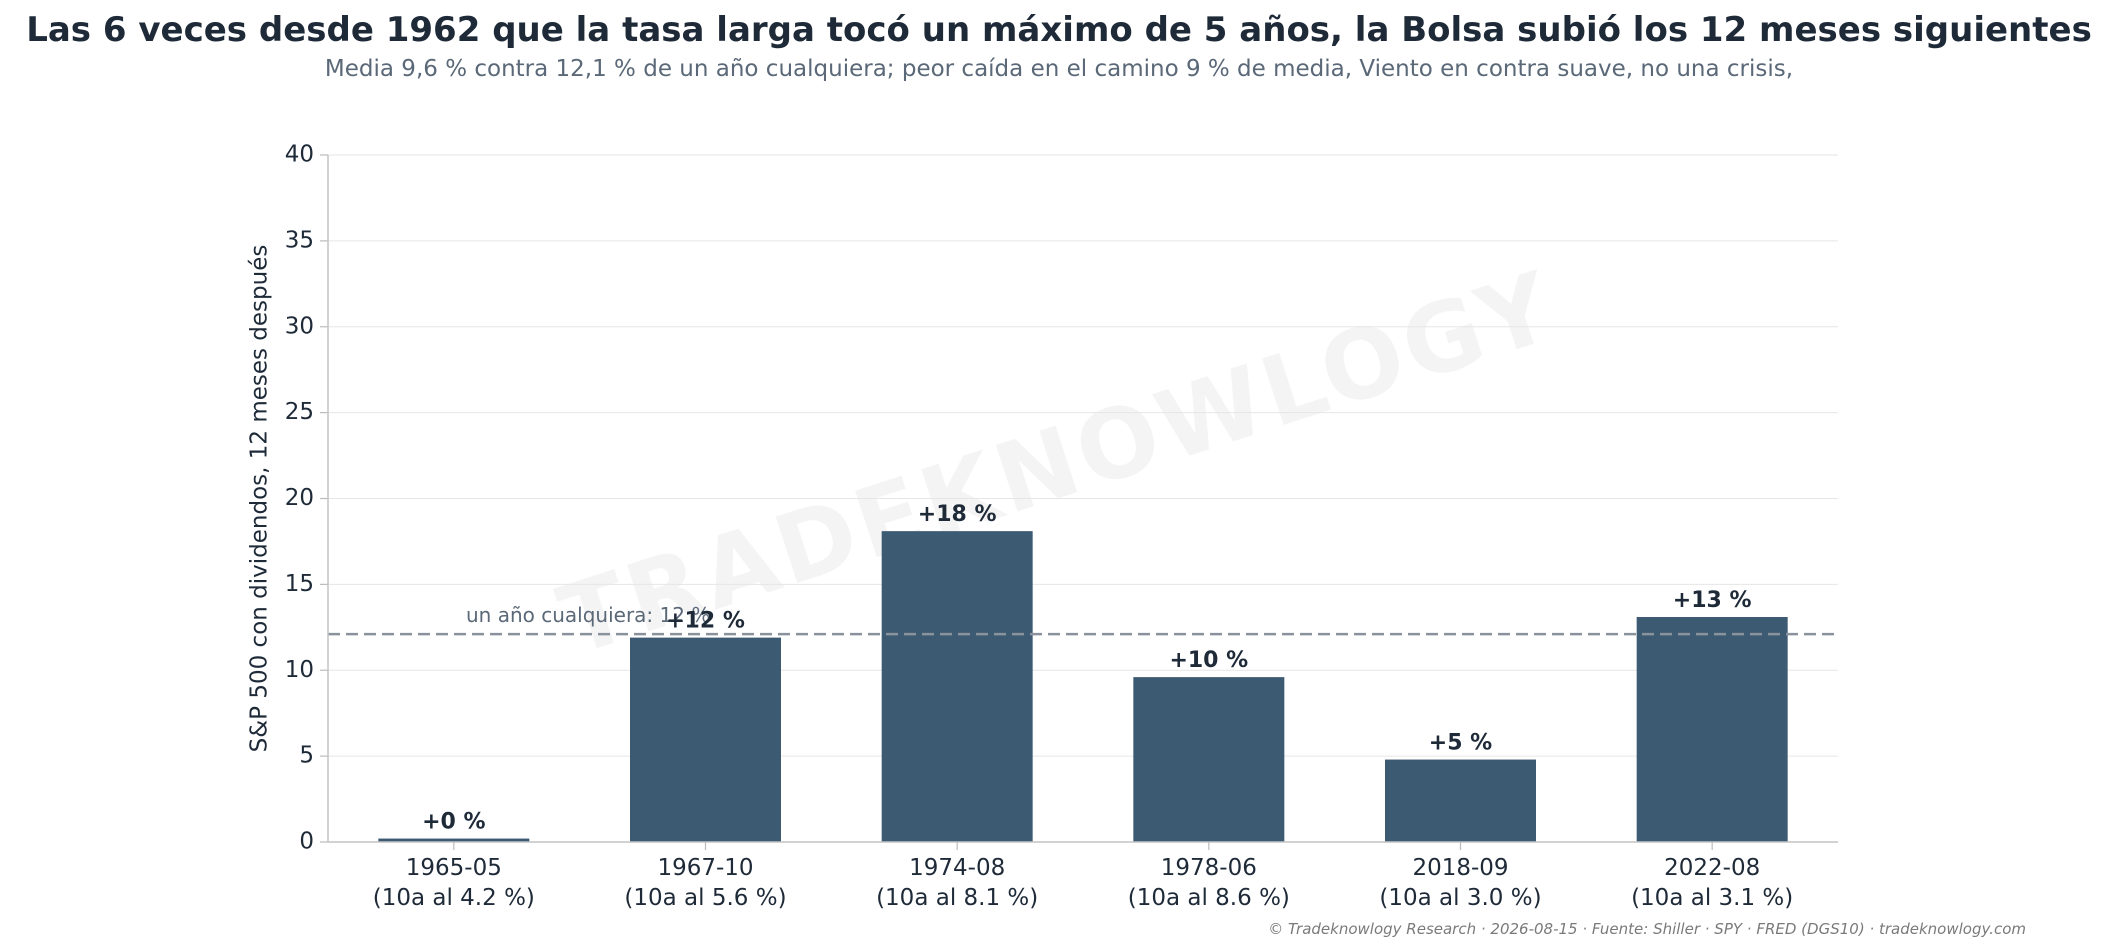  What do you see at coordinates (454, 898) in the screenshot?
I see `x-tick-sublabel: (10a al 4.2 %)` at bounding box center [454, 898].